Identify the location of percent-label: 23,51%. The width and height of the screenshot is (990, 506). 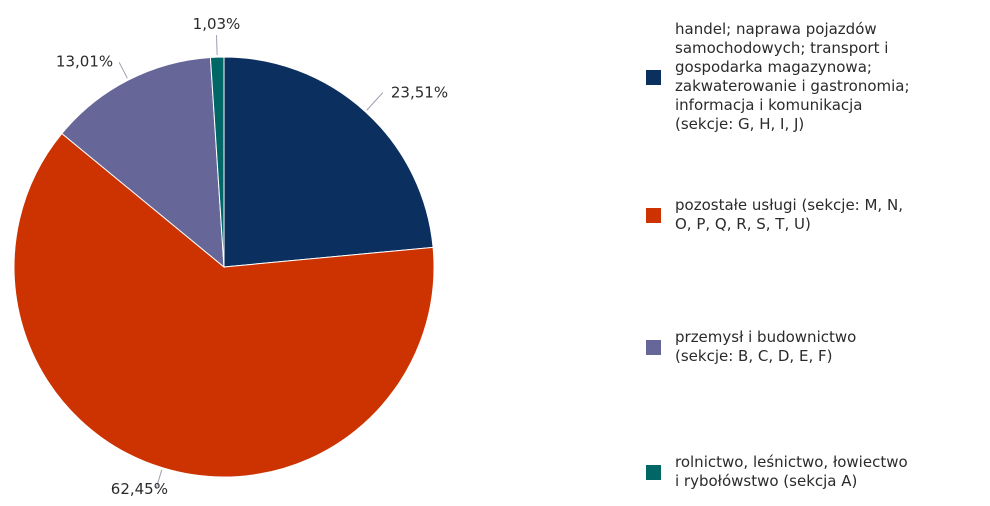
(419, 92).